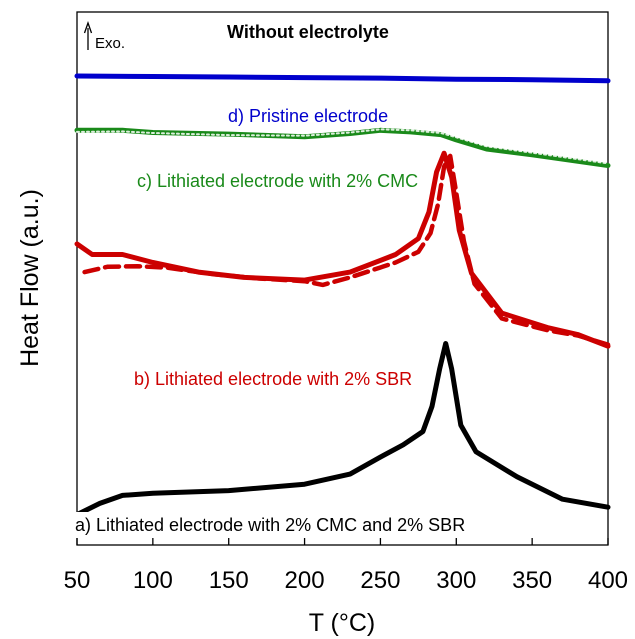 This screenshot has width=635, height=639. What do you see at coordinates (532, 580) in the screenshot?
I see `x-tick-label: 350` at bounding box center [532, 580].